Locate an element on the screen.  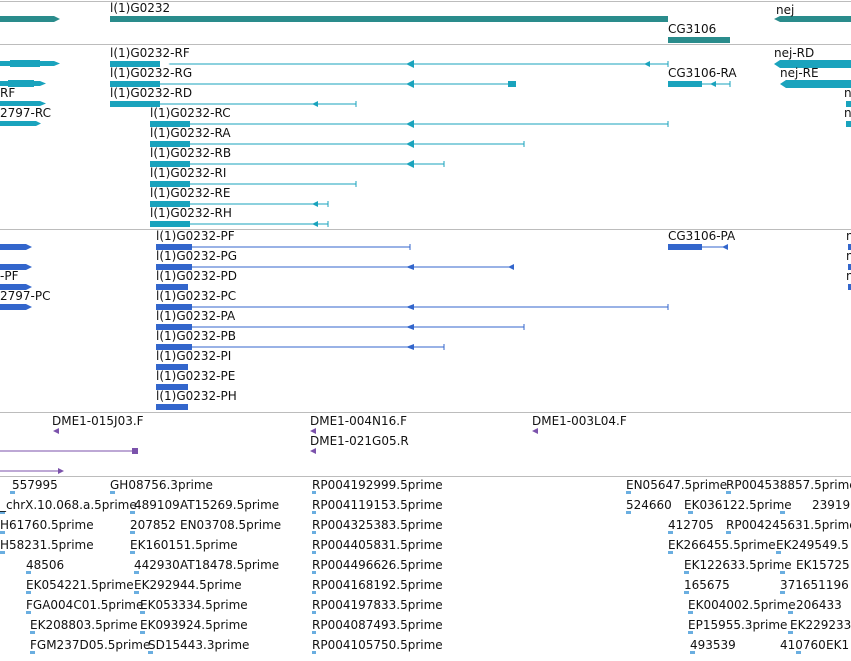
est-label: RP004168192.5prime is located at coordinates (377, 585).